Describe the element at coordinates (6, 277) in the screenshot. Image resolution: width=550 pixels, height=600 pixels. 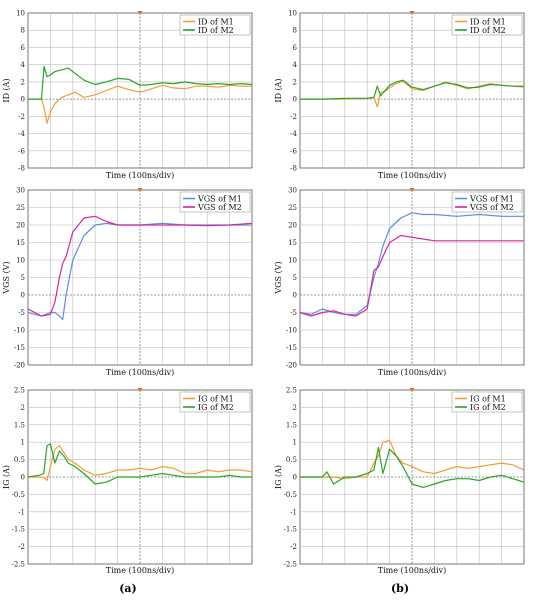
I see `y-axis-label: VGS (V)` at that location.